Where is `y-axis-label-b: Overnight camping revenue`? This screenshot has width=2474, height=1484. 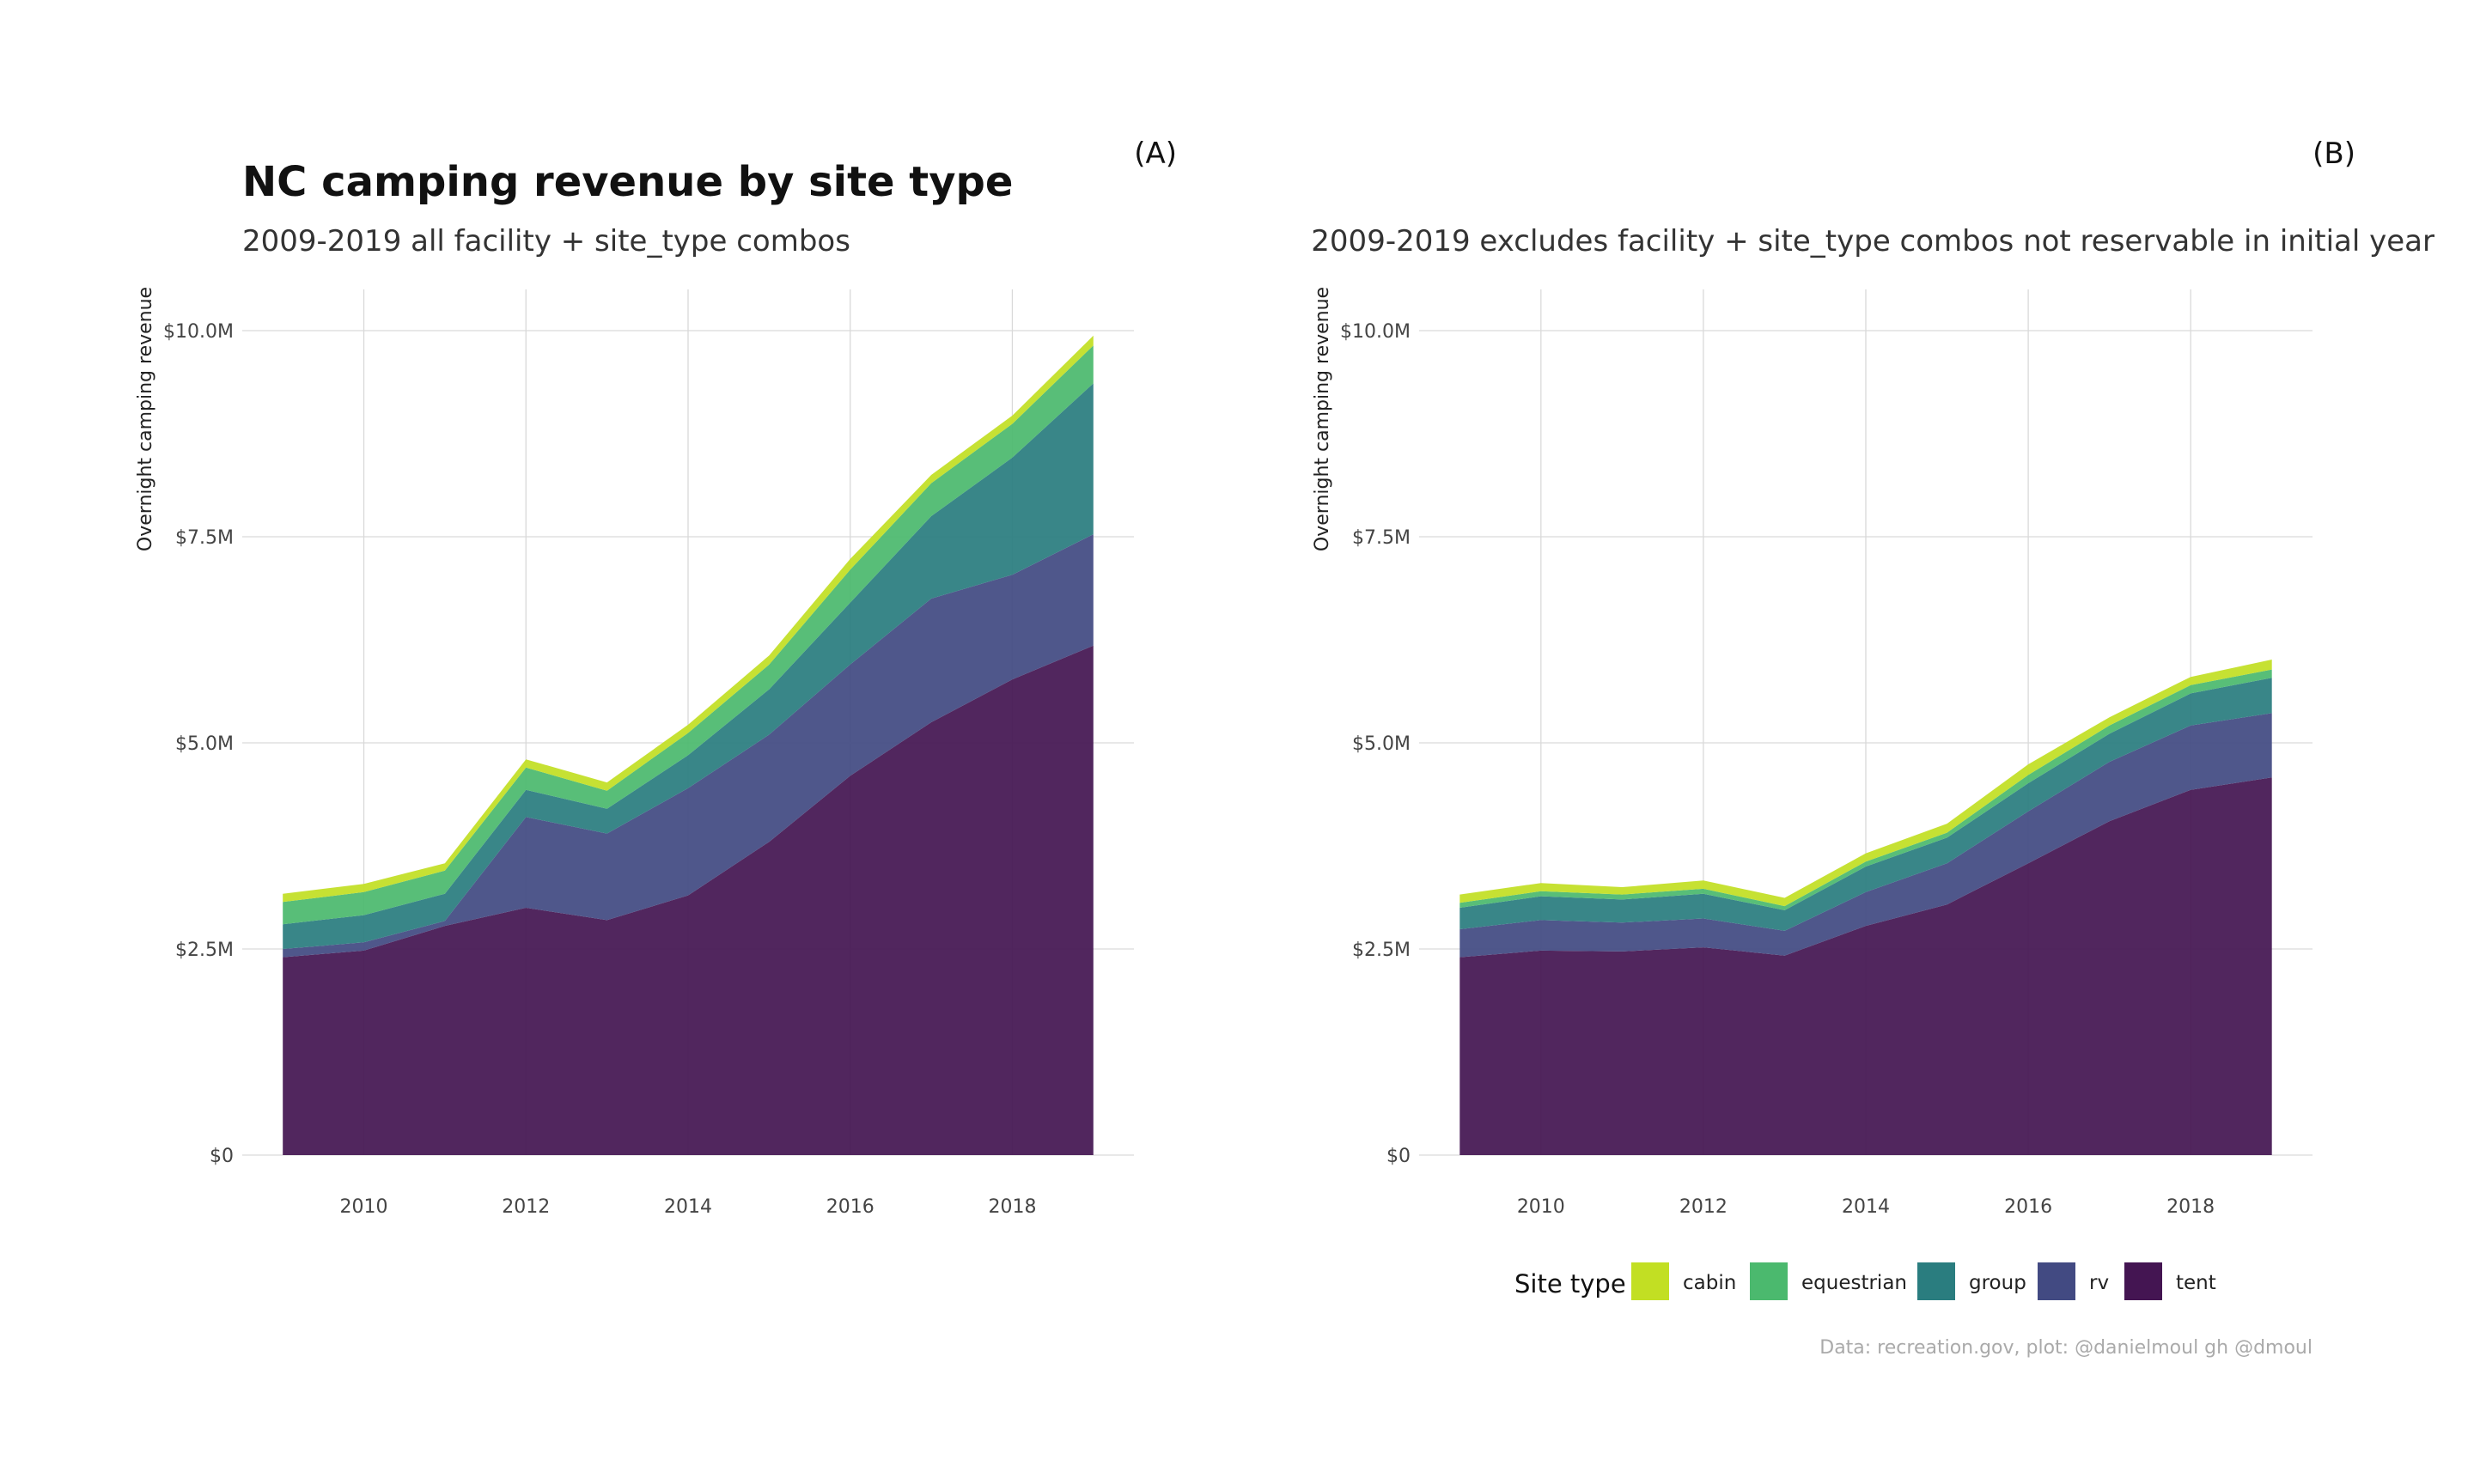 y-axis-label-b: Overnight camping revenue is located at coordinates (1322, 419).